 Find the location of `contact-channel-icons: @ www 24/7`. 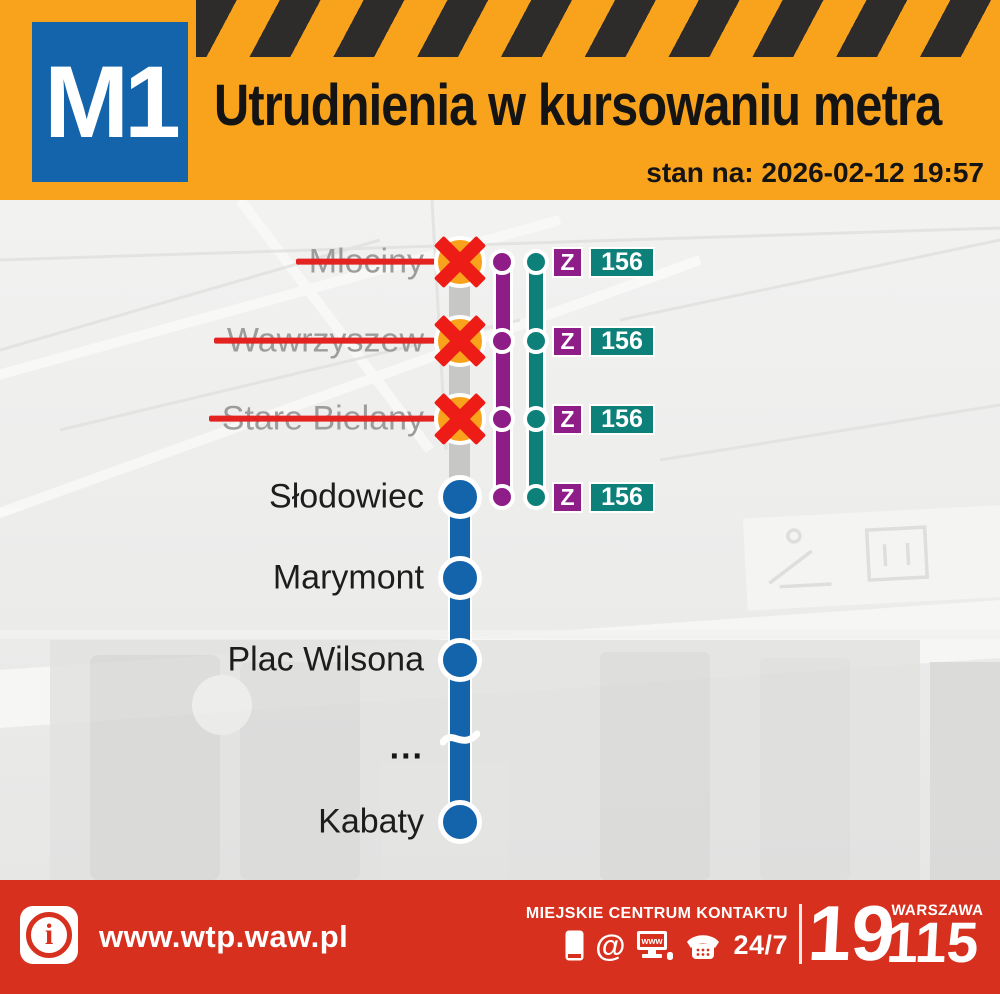

contact-channel-icons: @ www 24/7 is located at coordinates (634, 945).